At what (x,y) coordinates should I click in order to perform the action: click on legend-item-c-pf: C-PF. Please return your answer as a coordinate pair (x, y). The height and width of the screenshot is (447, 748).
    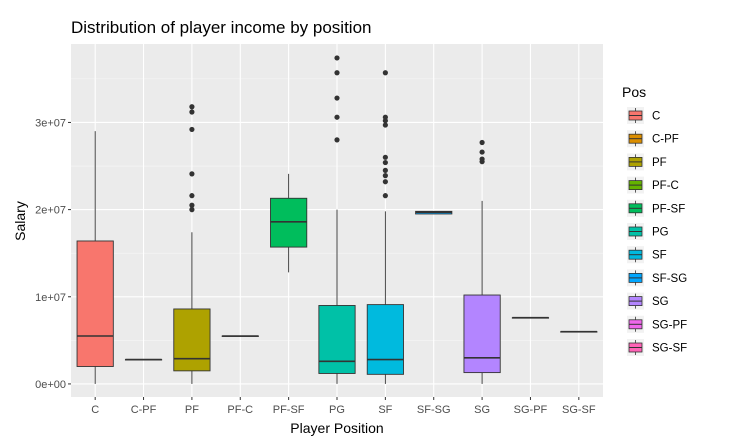
    Looking at the image, I should click on (653, 139).